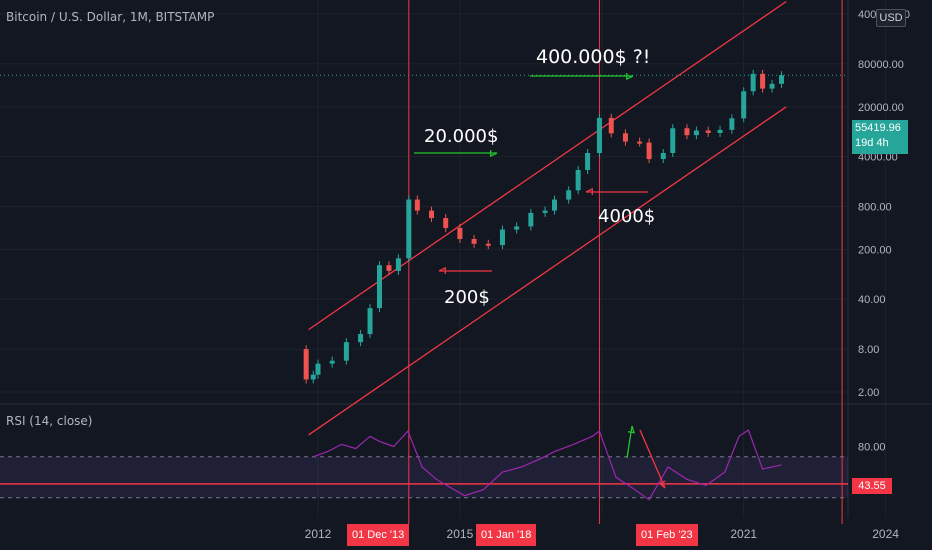 This screenshot has width=932, height=550. What do you see at coordinates (626, 216) in the screenshot?
I see `ann-4000: 4000$` at bounding box center [626, 216].